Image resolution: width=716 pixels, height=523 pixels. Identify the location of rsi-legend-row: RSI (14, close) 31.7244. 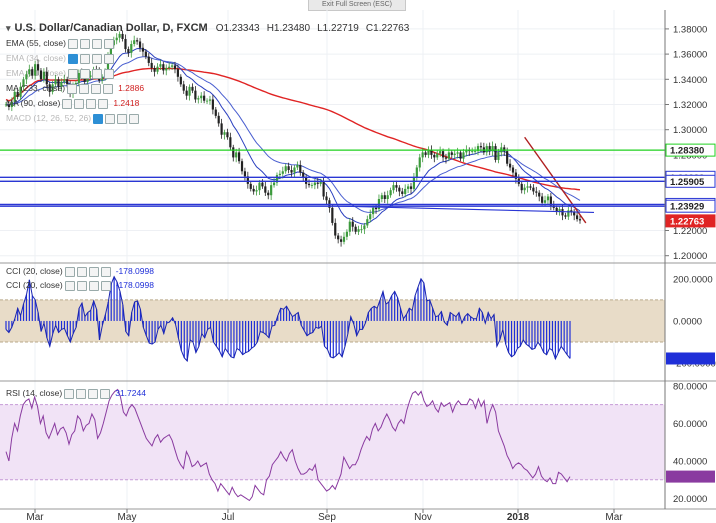
(76, 393).